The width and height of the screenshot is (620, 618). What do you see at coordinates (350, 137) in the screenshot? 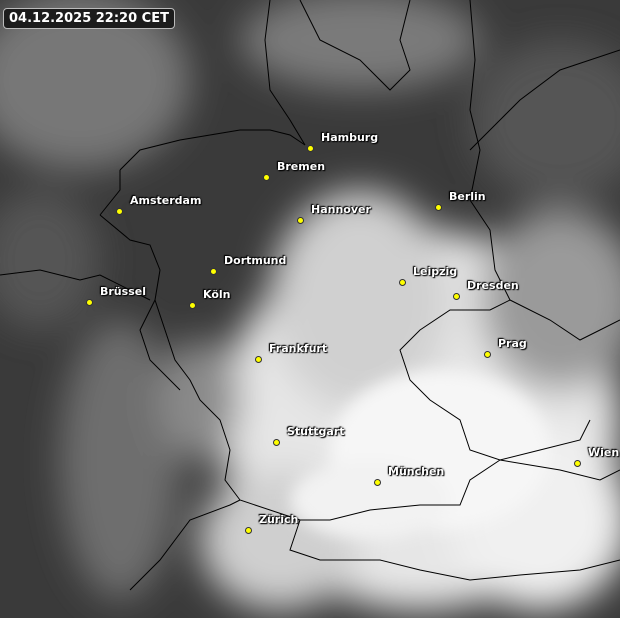
I see `city-label: Hamburg` at bounding box center [350, 137].